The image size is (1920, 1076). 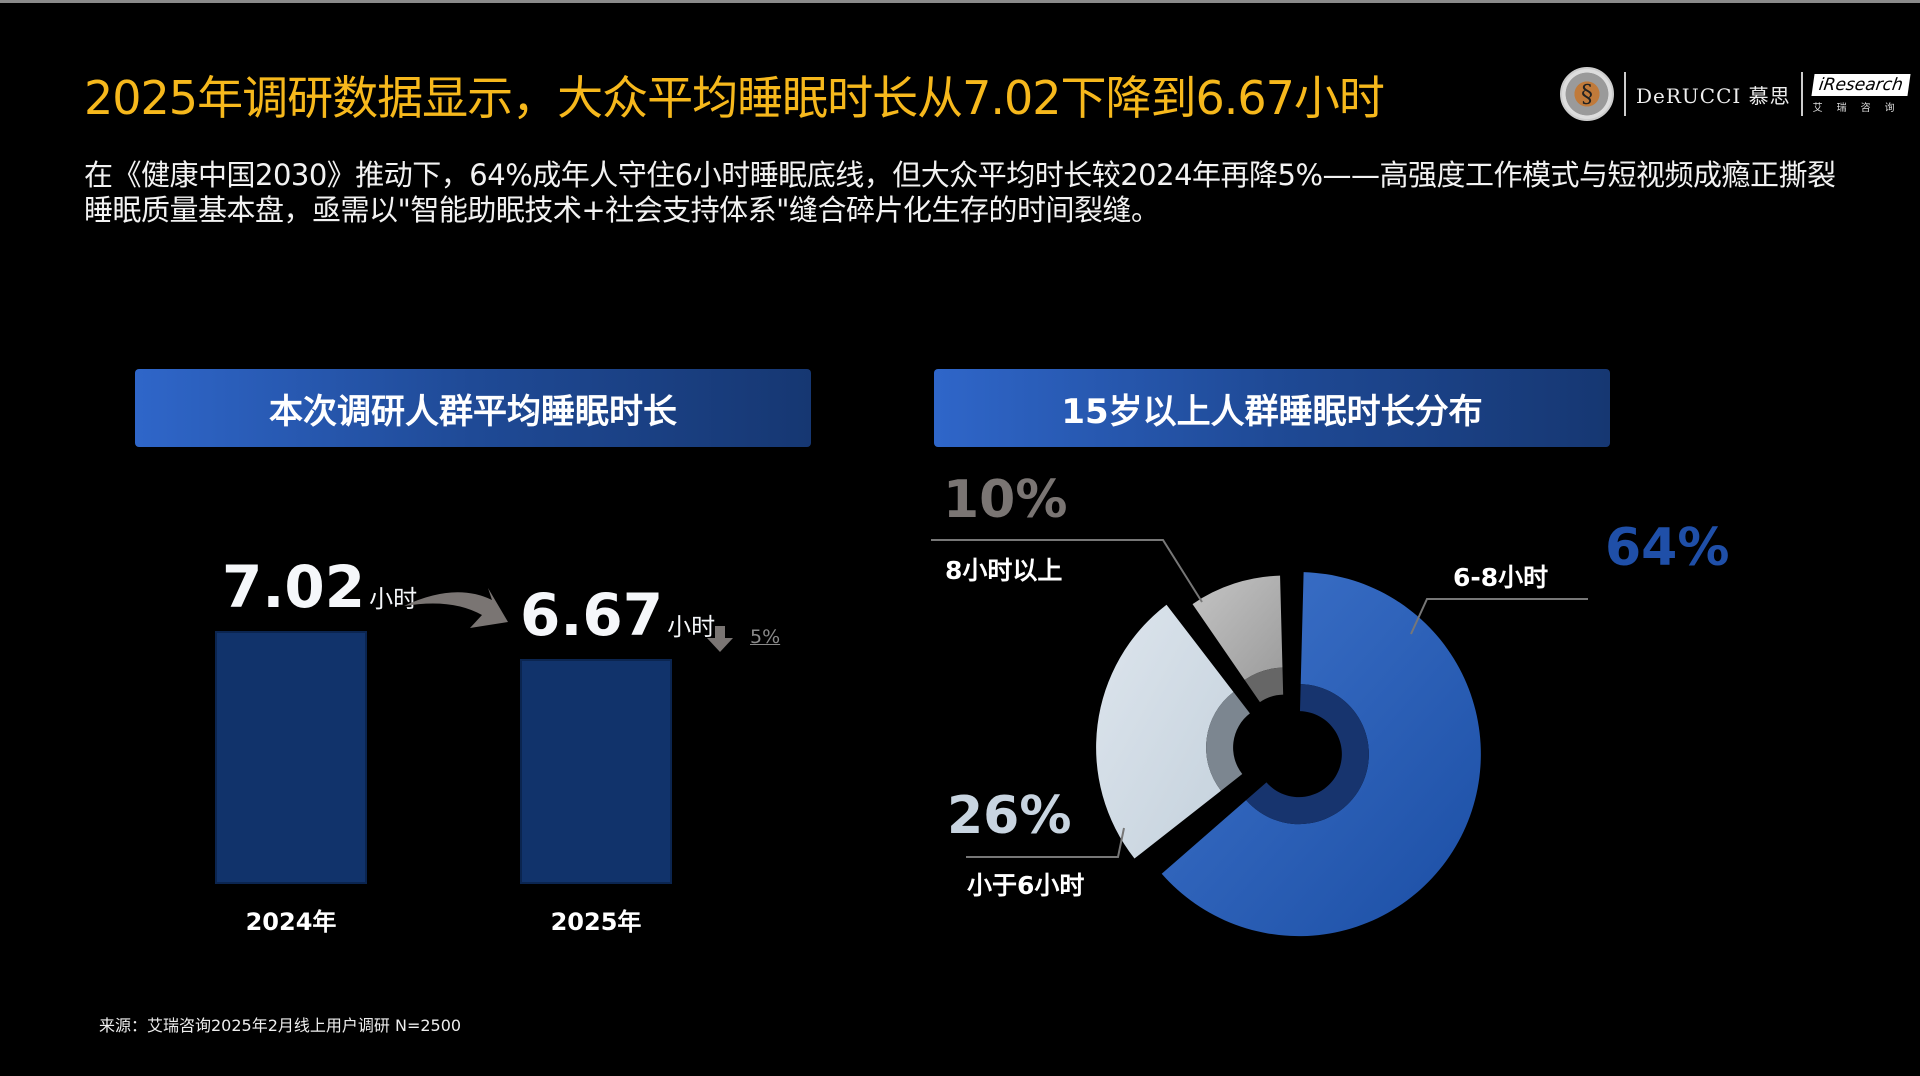 What do you see at coordinates (1860, 108) in the screenshot?
I see `iresearch-logo-cn: 艾瑞咨询` at bounding box center [1860, 108].